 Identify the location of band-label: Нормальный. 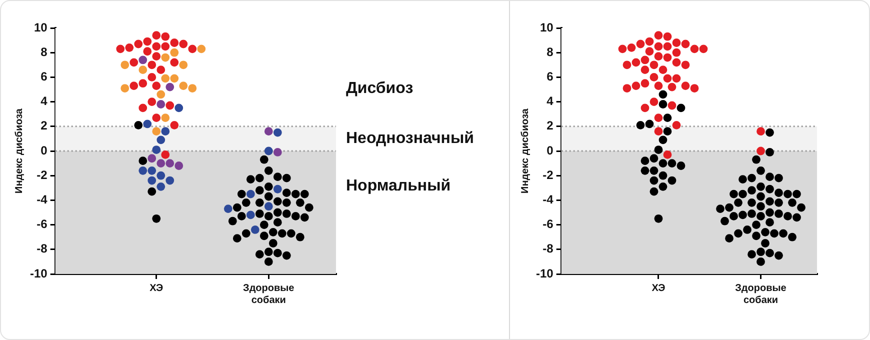
(398, 185).